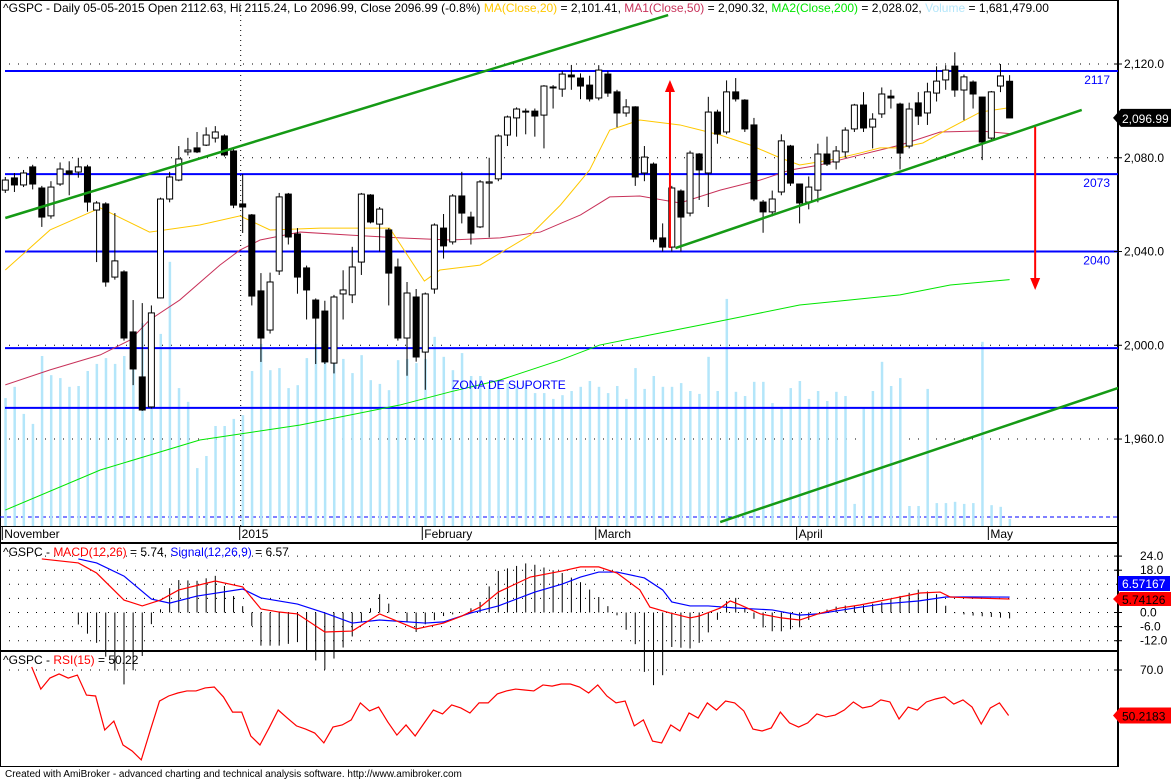 This screenshot has height=781, width=1171. Describe the element at coordinates (1096, 261) in the screenshot. I see `level-label: 2040` at that location.